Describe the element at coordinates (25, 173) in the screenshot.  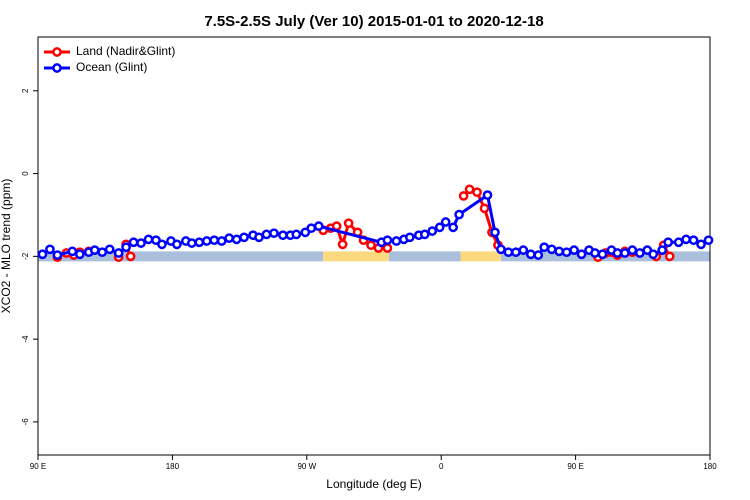
I see `y-tick-label: 0` at that location.